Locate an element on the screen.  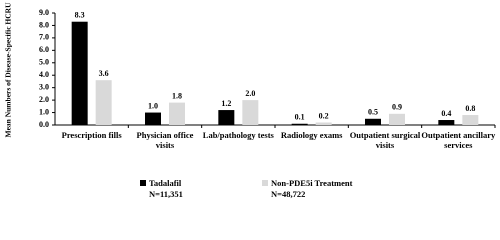
legend-n: N=48,722 is located at coordinates (288, 194).